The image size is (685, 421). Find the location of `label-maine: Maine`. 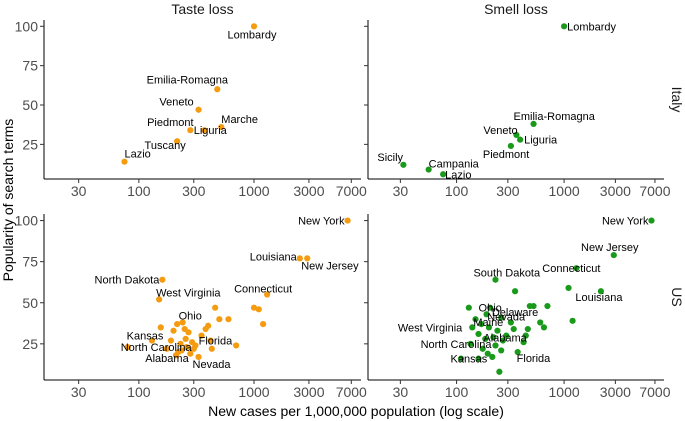

label-maine: Maine is located at coordinates (488, 323).